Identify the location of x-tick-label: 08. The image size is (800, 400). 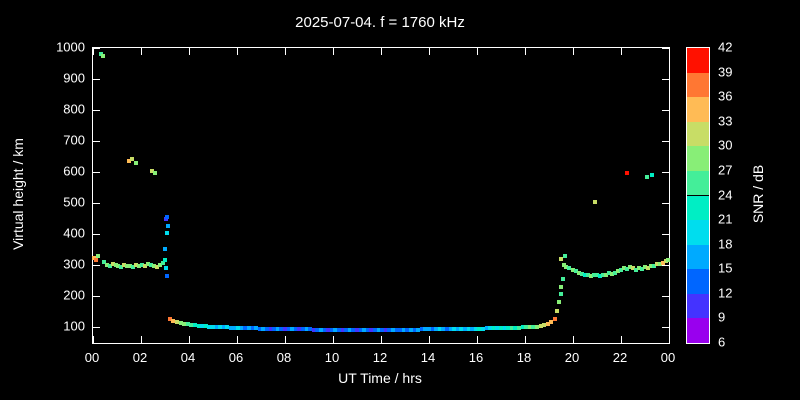
(284, 357).